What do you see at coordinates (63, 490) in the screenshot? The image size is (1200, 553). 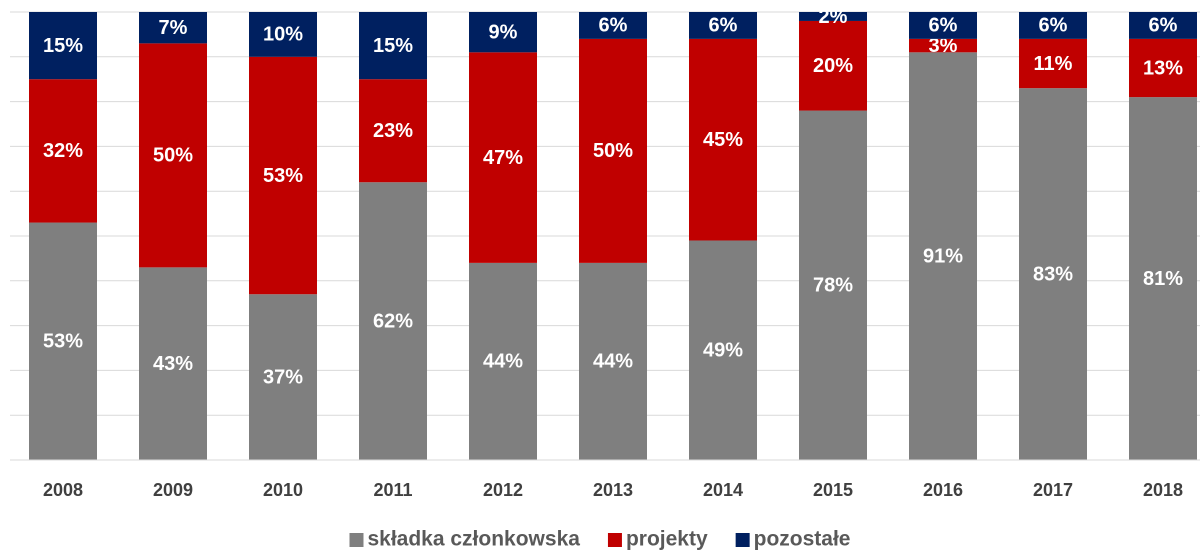 I see `x-tick-label: 2008` at bounding box center [63, 490].